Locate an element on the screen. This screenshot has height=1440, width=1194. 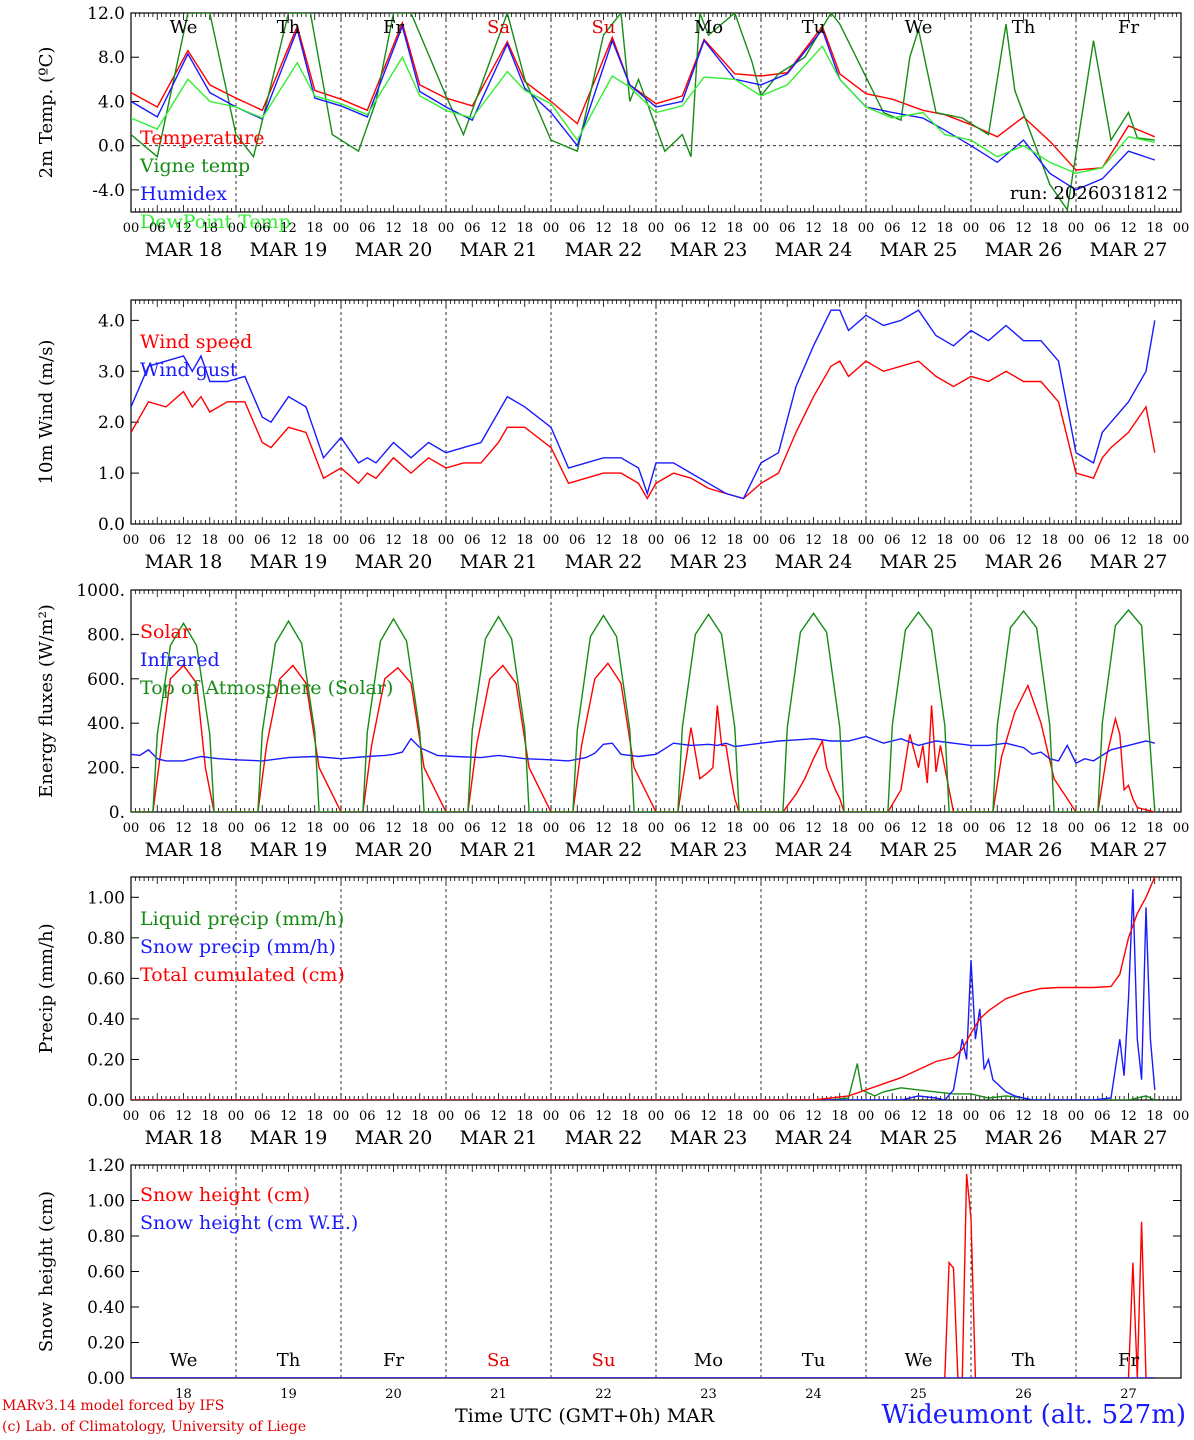
legend-entry: Vigne temp is located at coordinates (194, 166).